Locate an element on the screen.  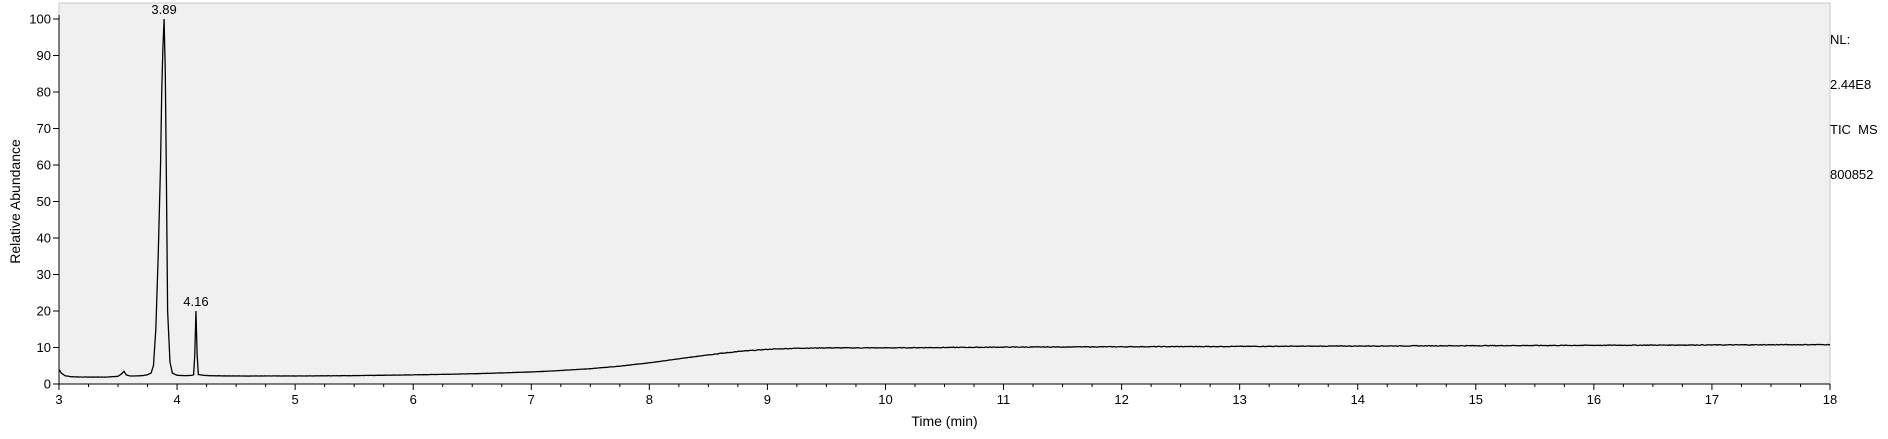
x-tick-label: 10 is located at coordinates (885, 399).